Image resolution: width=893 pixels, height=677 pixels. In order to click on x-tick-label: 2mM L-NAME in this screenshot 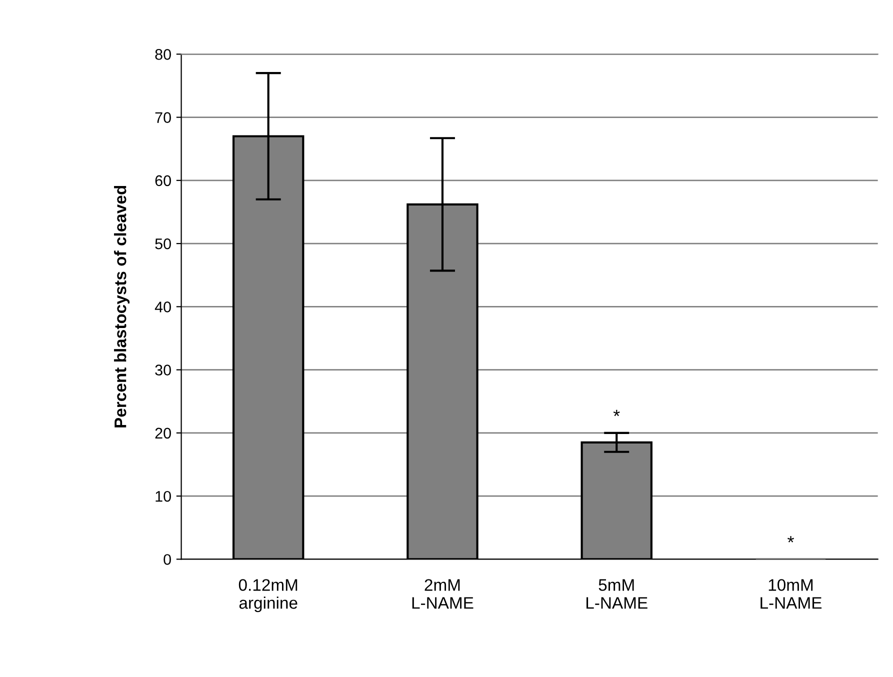, I will do `click(443, 594)`.